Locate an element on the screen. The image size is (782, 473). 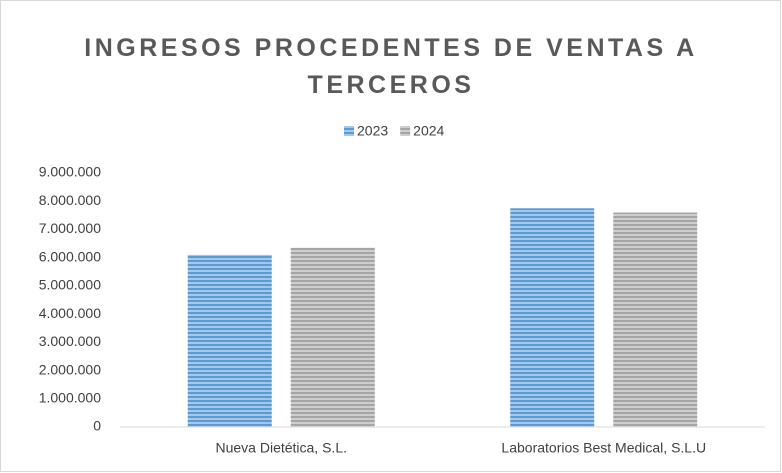
y-tick-label: 8.000.000 is located at coordinates (70, 200).